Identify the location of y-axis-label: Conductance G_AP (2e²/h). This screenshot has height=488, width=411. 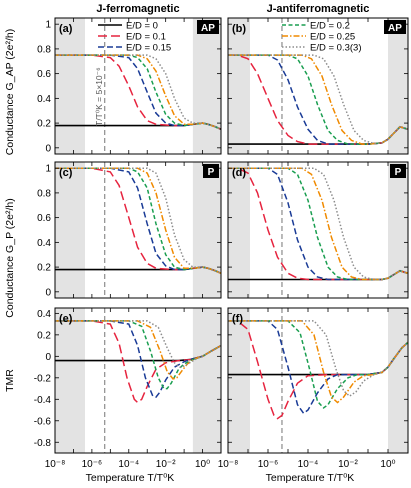
(10, 92).